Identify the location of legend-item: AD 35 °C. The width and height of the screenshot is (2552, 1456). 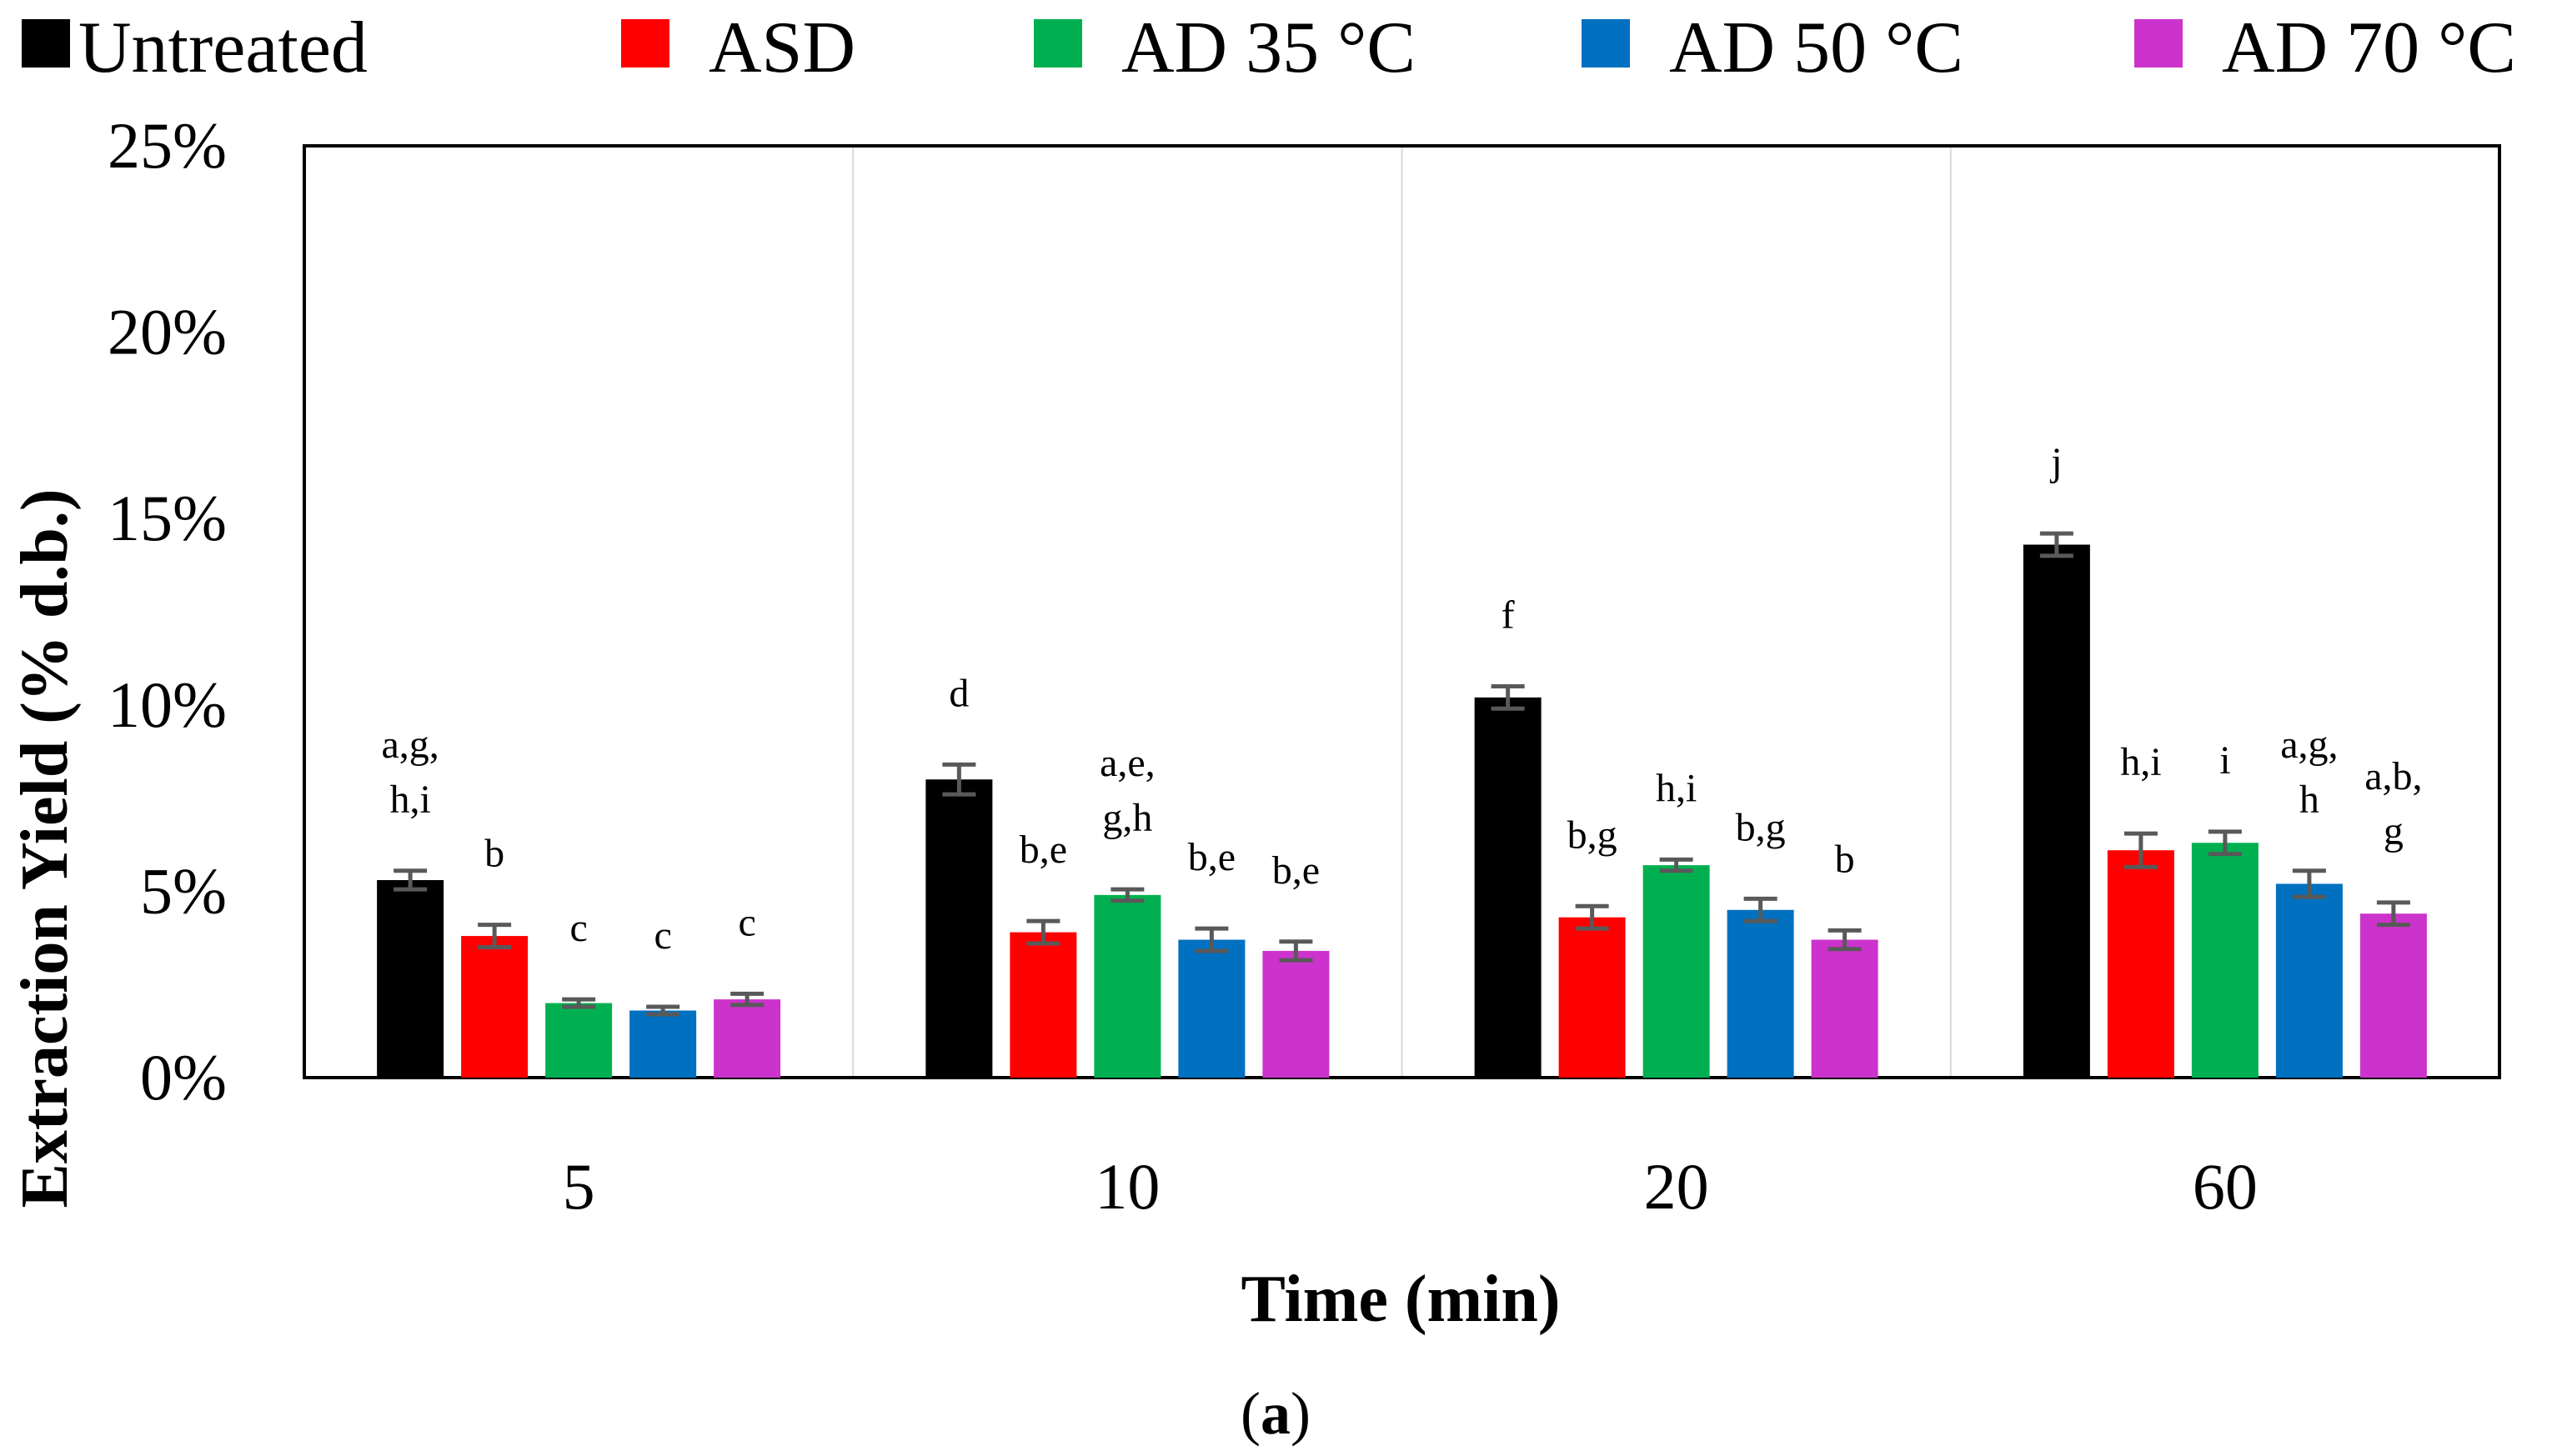
(1225, 48).